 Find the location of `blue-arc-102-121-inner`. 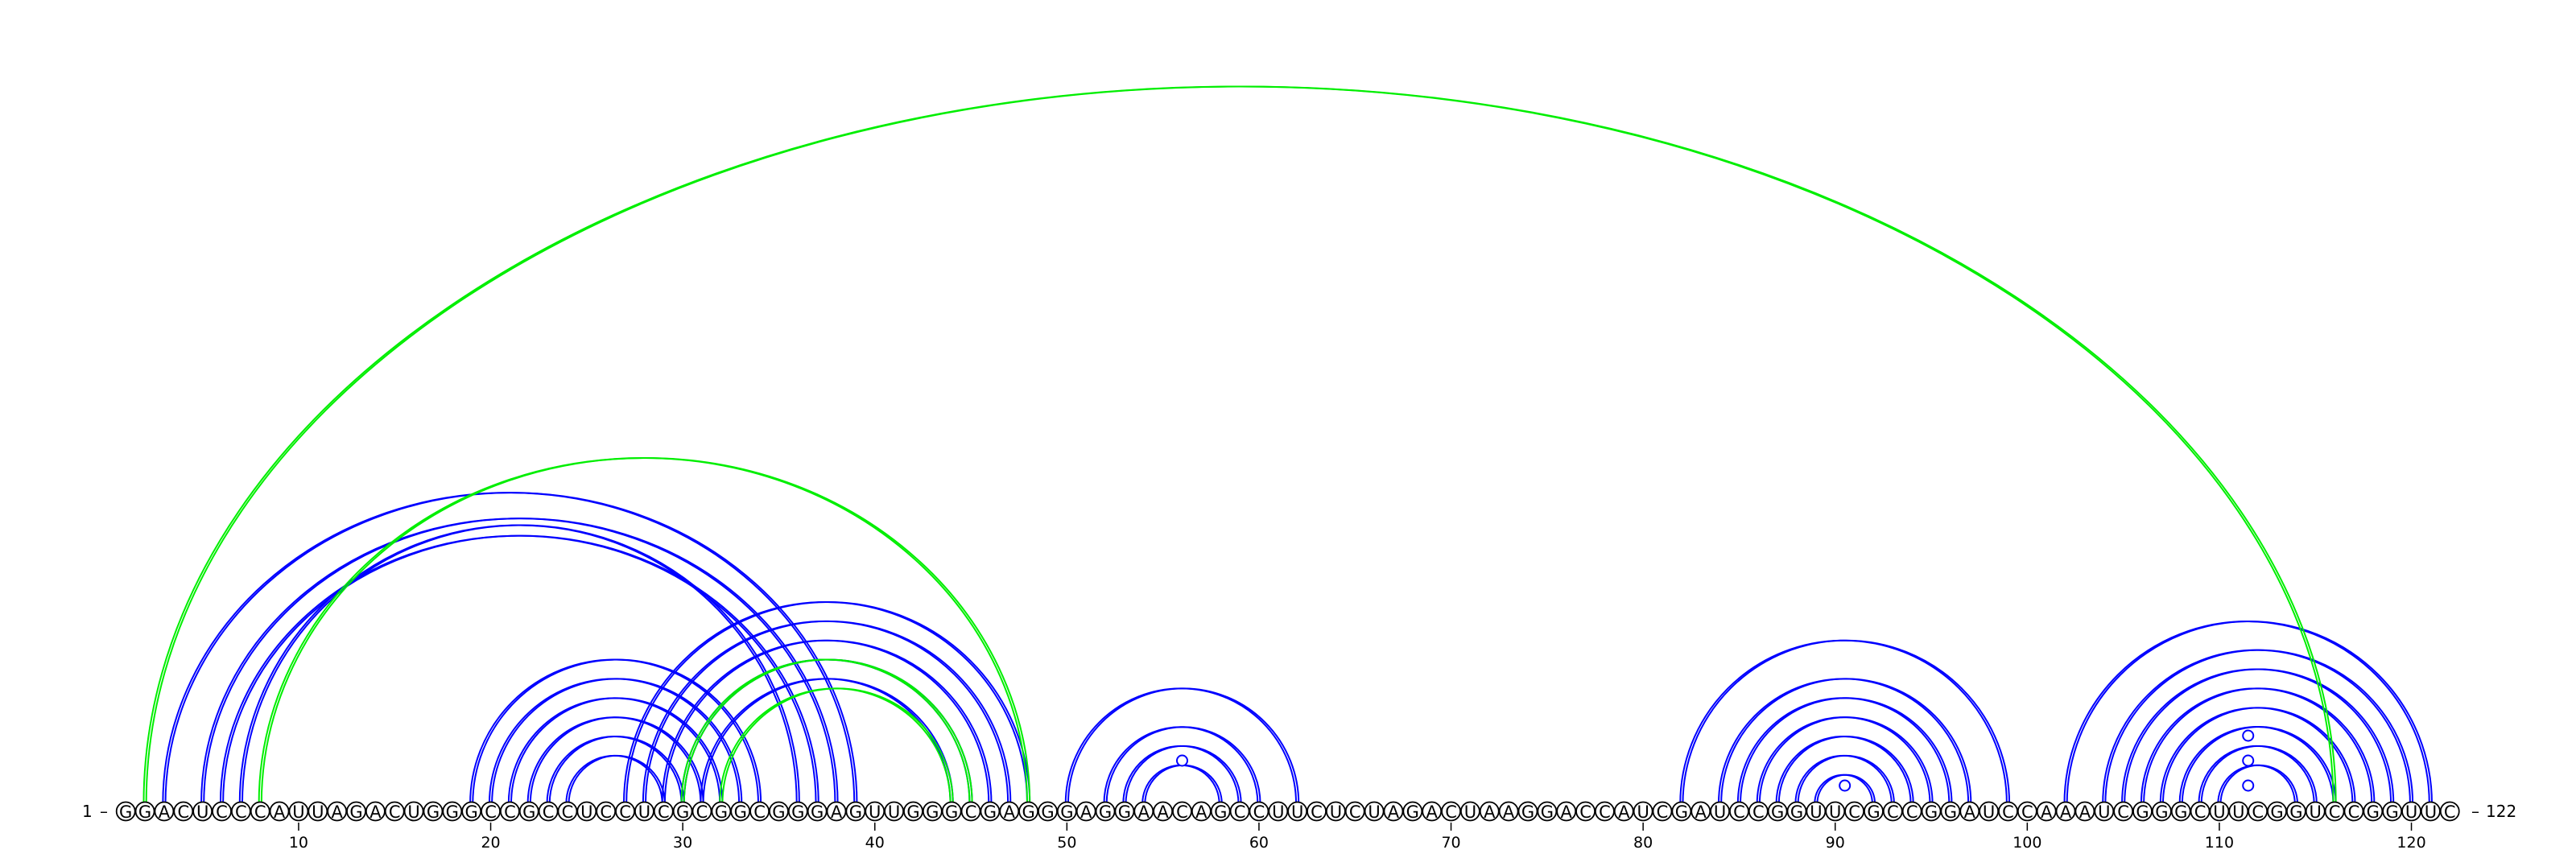

blue-arc-102-121-inner is located at coordinates (2249, 712).